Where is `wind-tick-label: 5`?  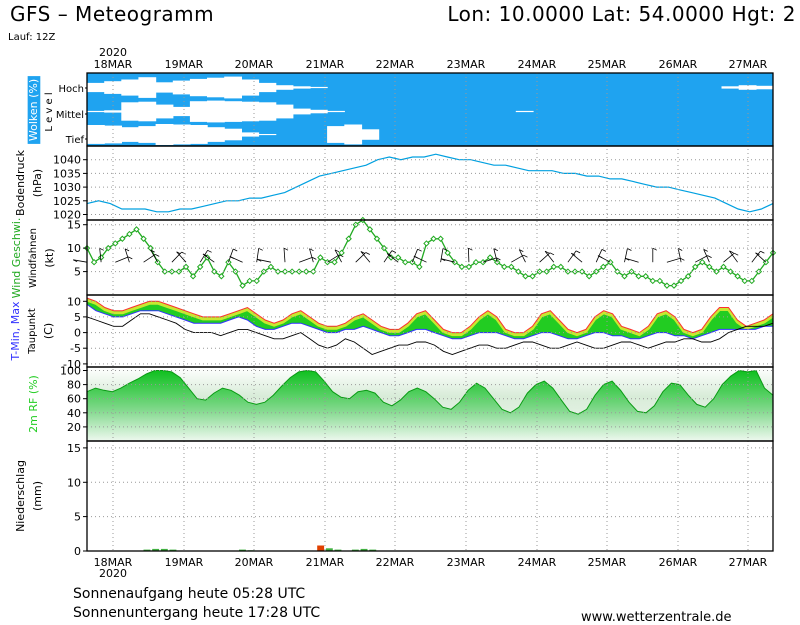
wind-tick-label: 5 is located at coordinates (77, 272).